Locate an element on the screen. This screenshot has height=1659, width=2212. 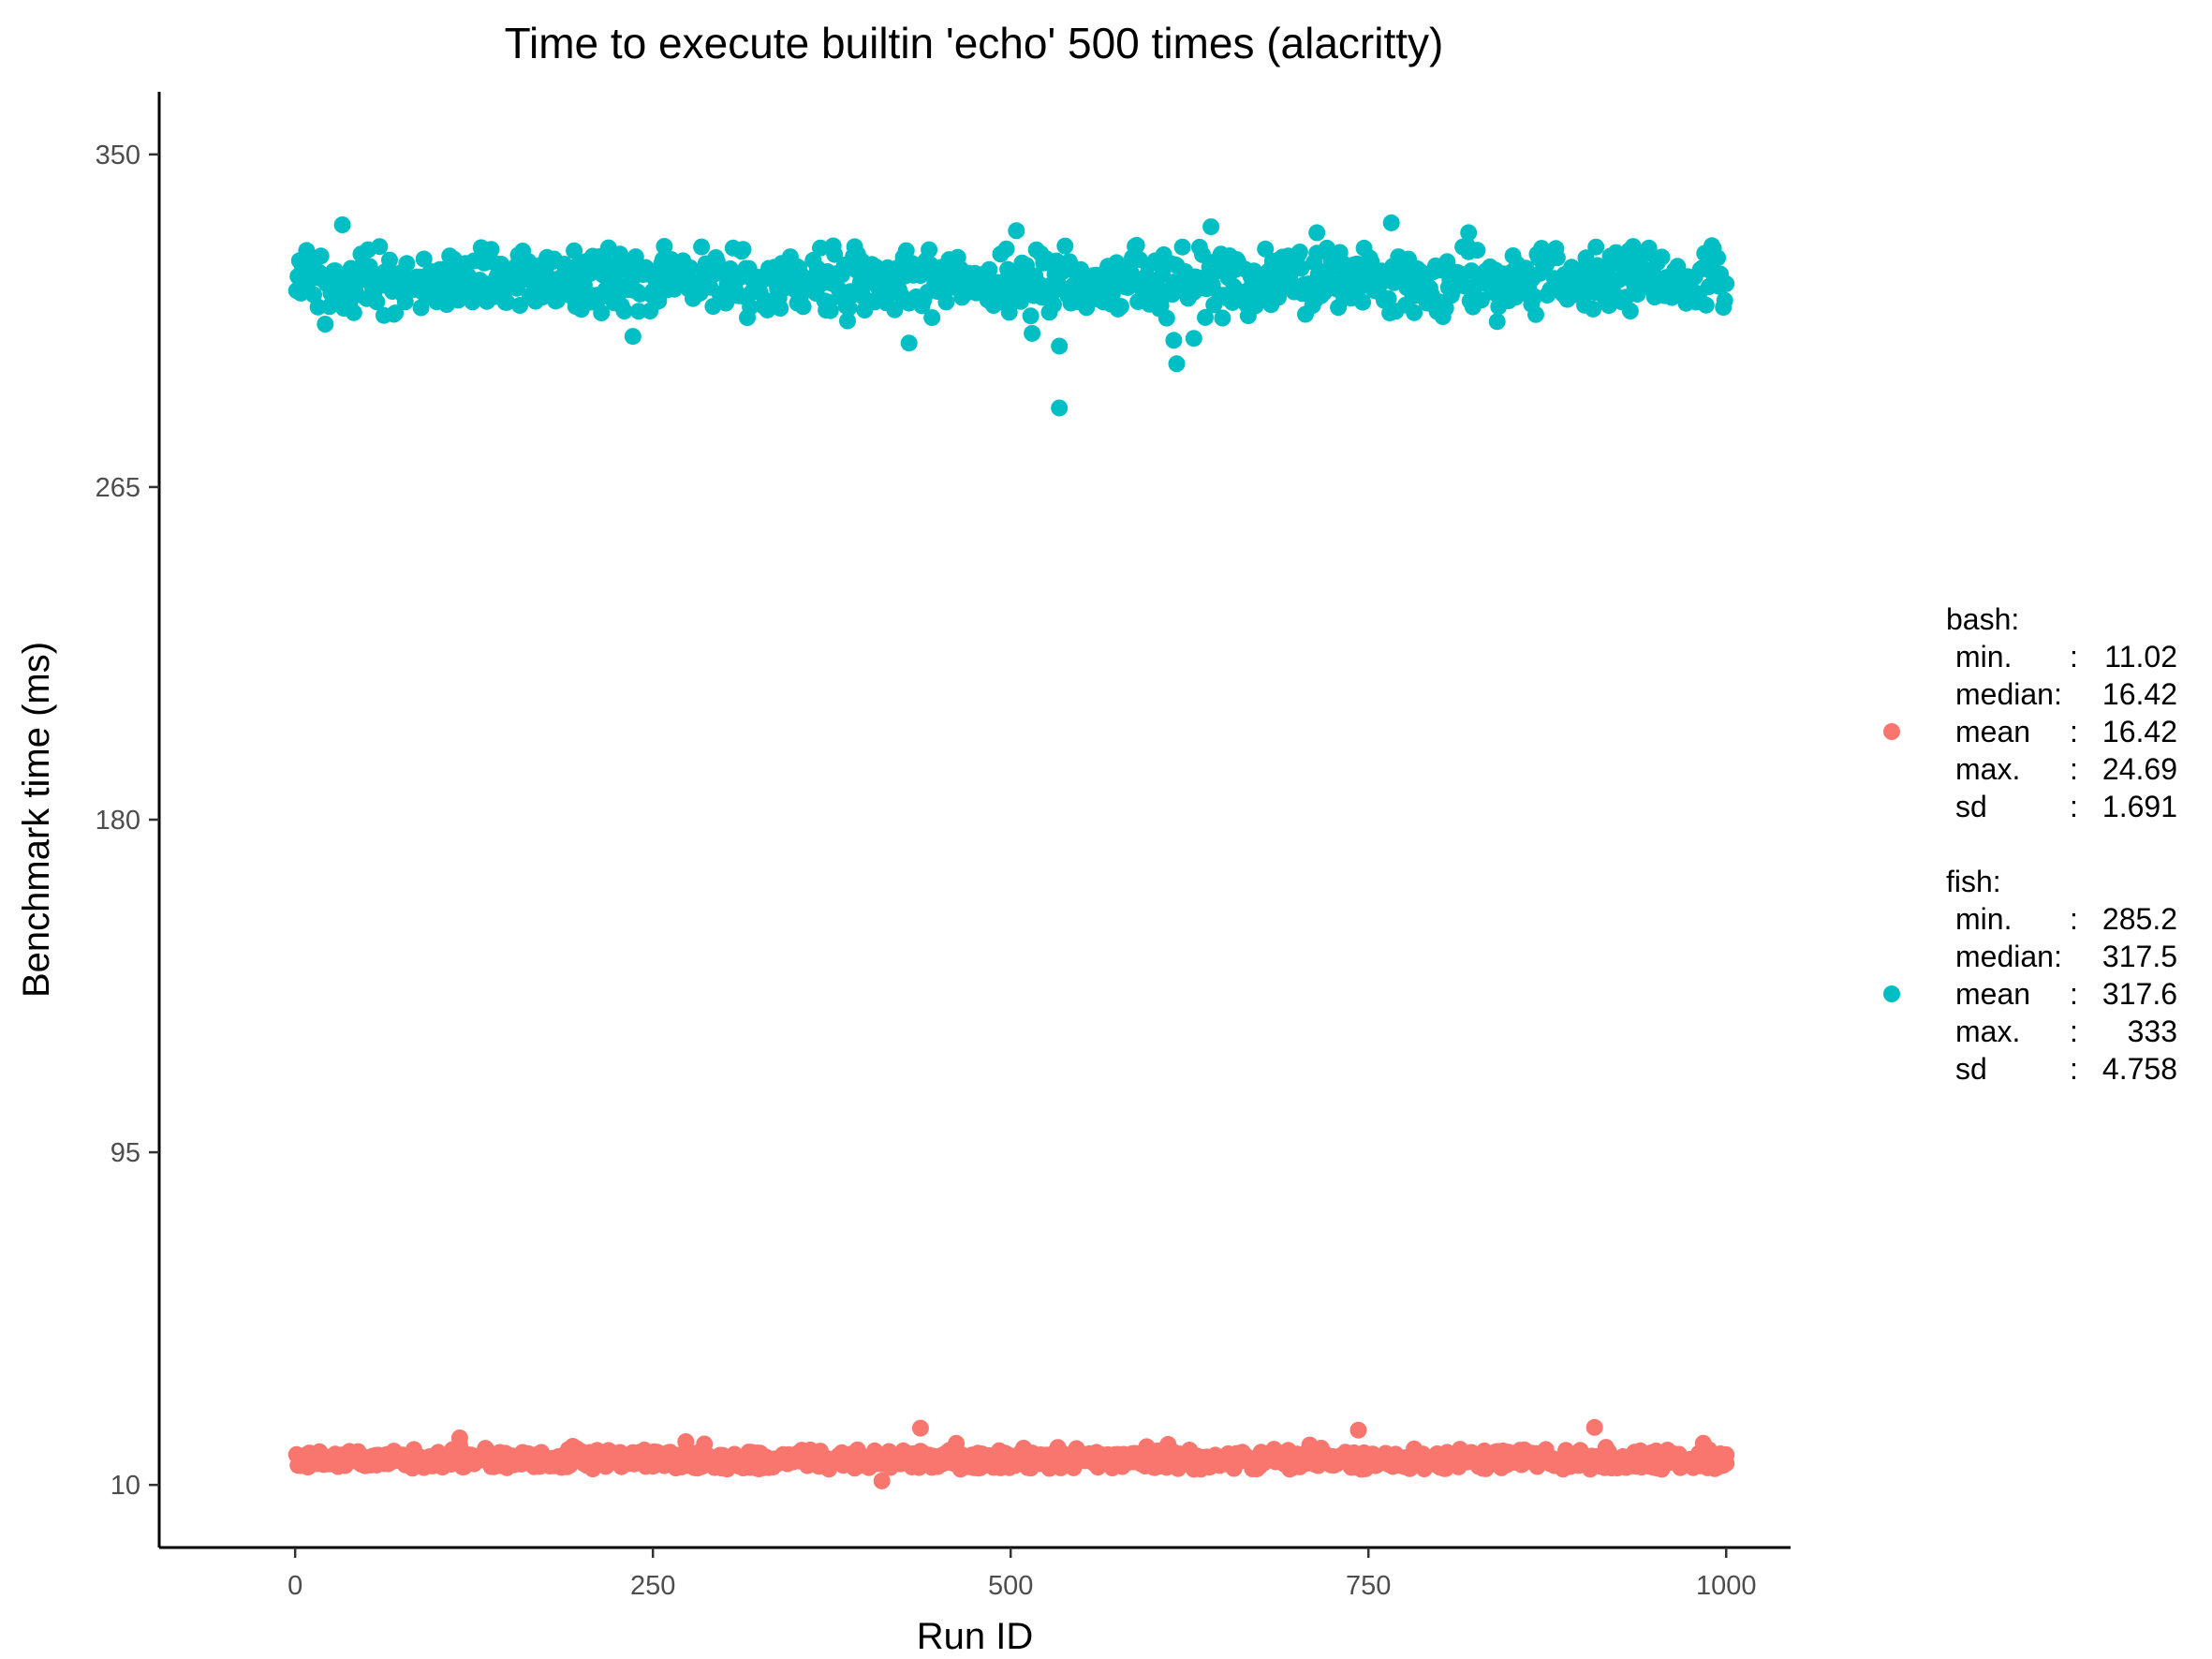
series-fish is located at coordinates (1011, 315).